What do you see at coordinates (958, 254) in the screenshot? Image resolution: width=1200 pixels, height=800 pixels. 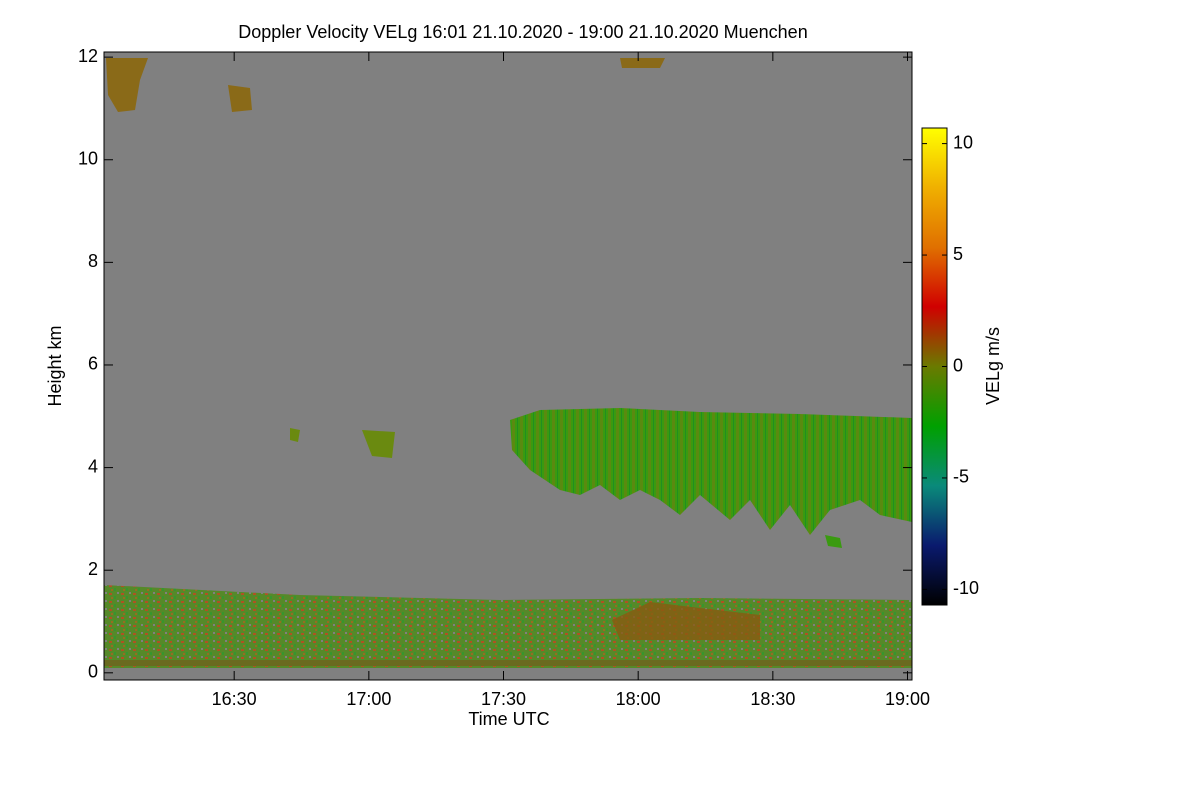 I see `colorbar-tick-label: 5` at bounding box center [958, 254].